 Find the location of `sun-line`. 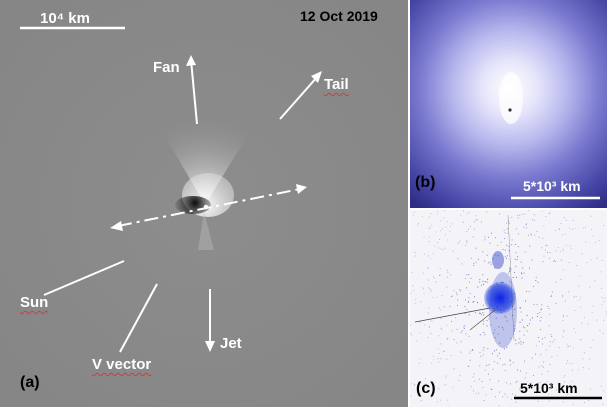

sun-line is located at coordinates (84, 278).